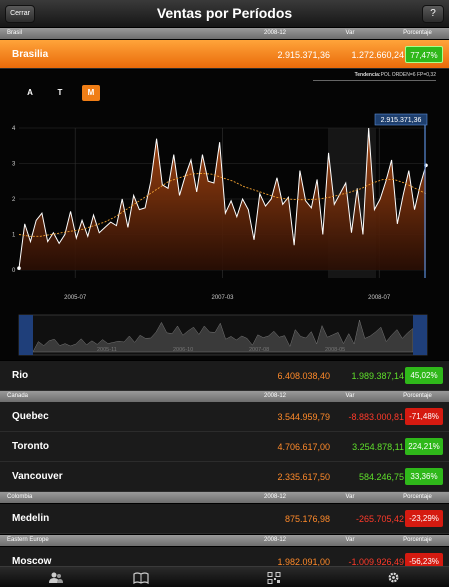  Describe the element at coordinates (224, 376) in the screenshot. I see `table-row-rio: Rio 6.408.038,40 1.989.387,14 45,02%` at that location.